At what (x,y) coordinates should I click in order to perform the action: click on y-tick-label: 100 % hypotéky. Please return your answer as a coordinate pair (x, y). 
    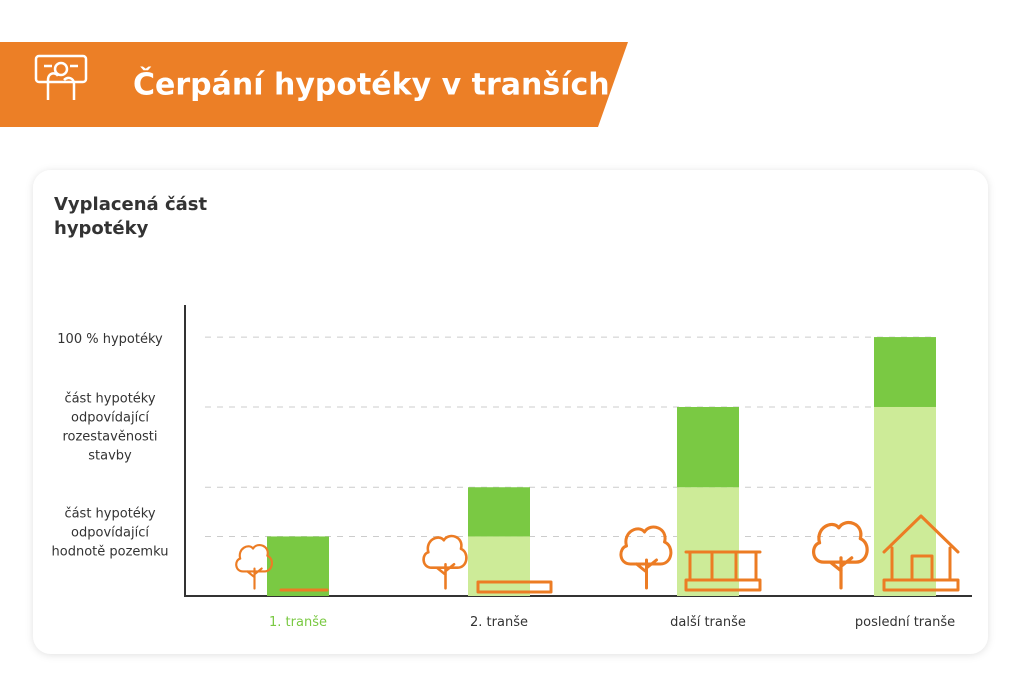
    Looking at the image, I should click on (110, 339).